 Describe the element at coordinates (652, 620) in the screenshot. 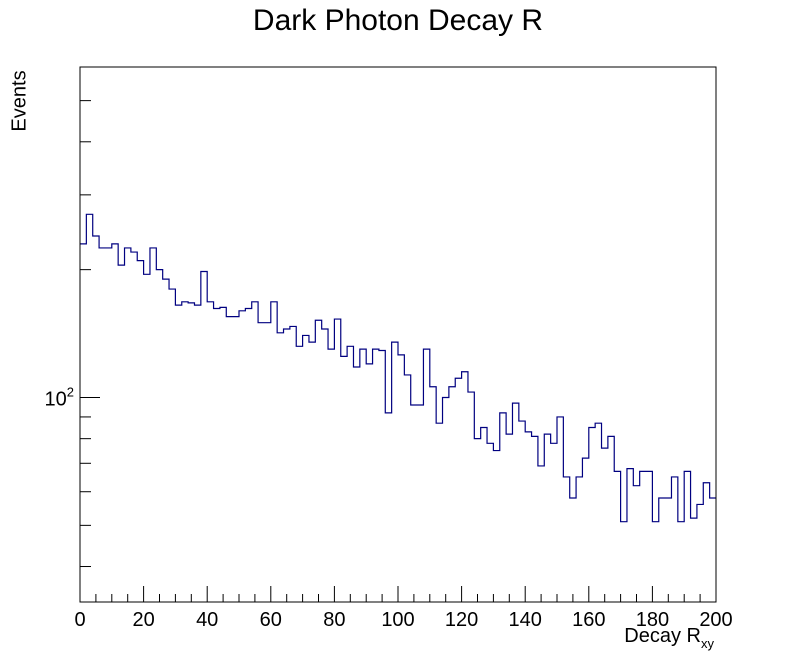

I see `x-tick-label: 180` at that location.